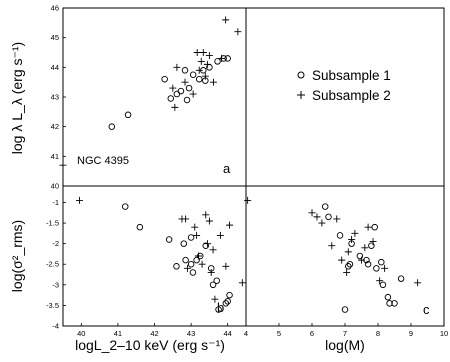 Image resolution: width=450 pixels, height=362 pixels. Describe the element at coordinates (52, 223) in the screenshot. I see `panel-b-ytick-label: -1.5` at that location.